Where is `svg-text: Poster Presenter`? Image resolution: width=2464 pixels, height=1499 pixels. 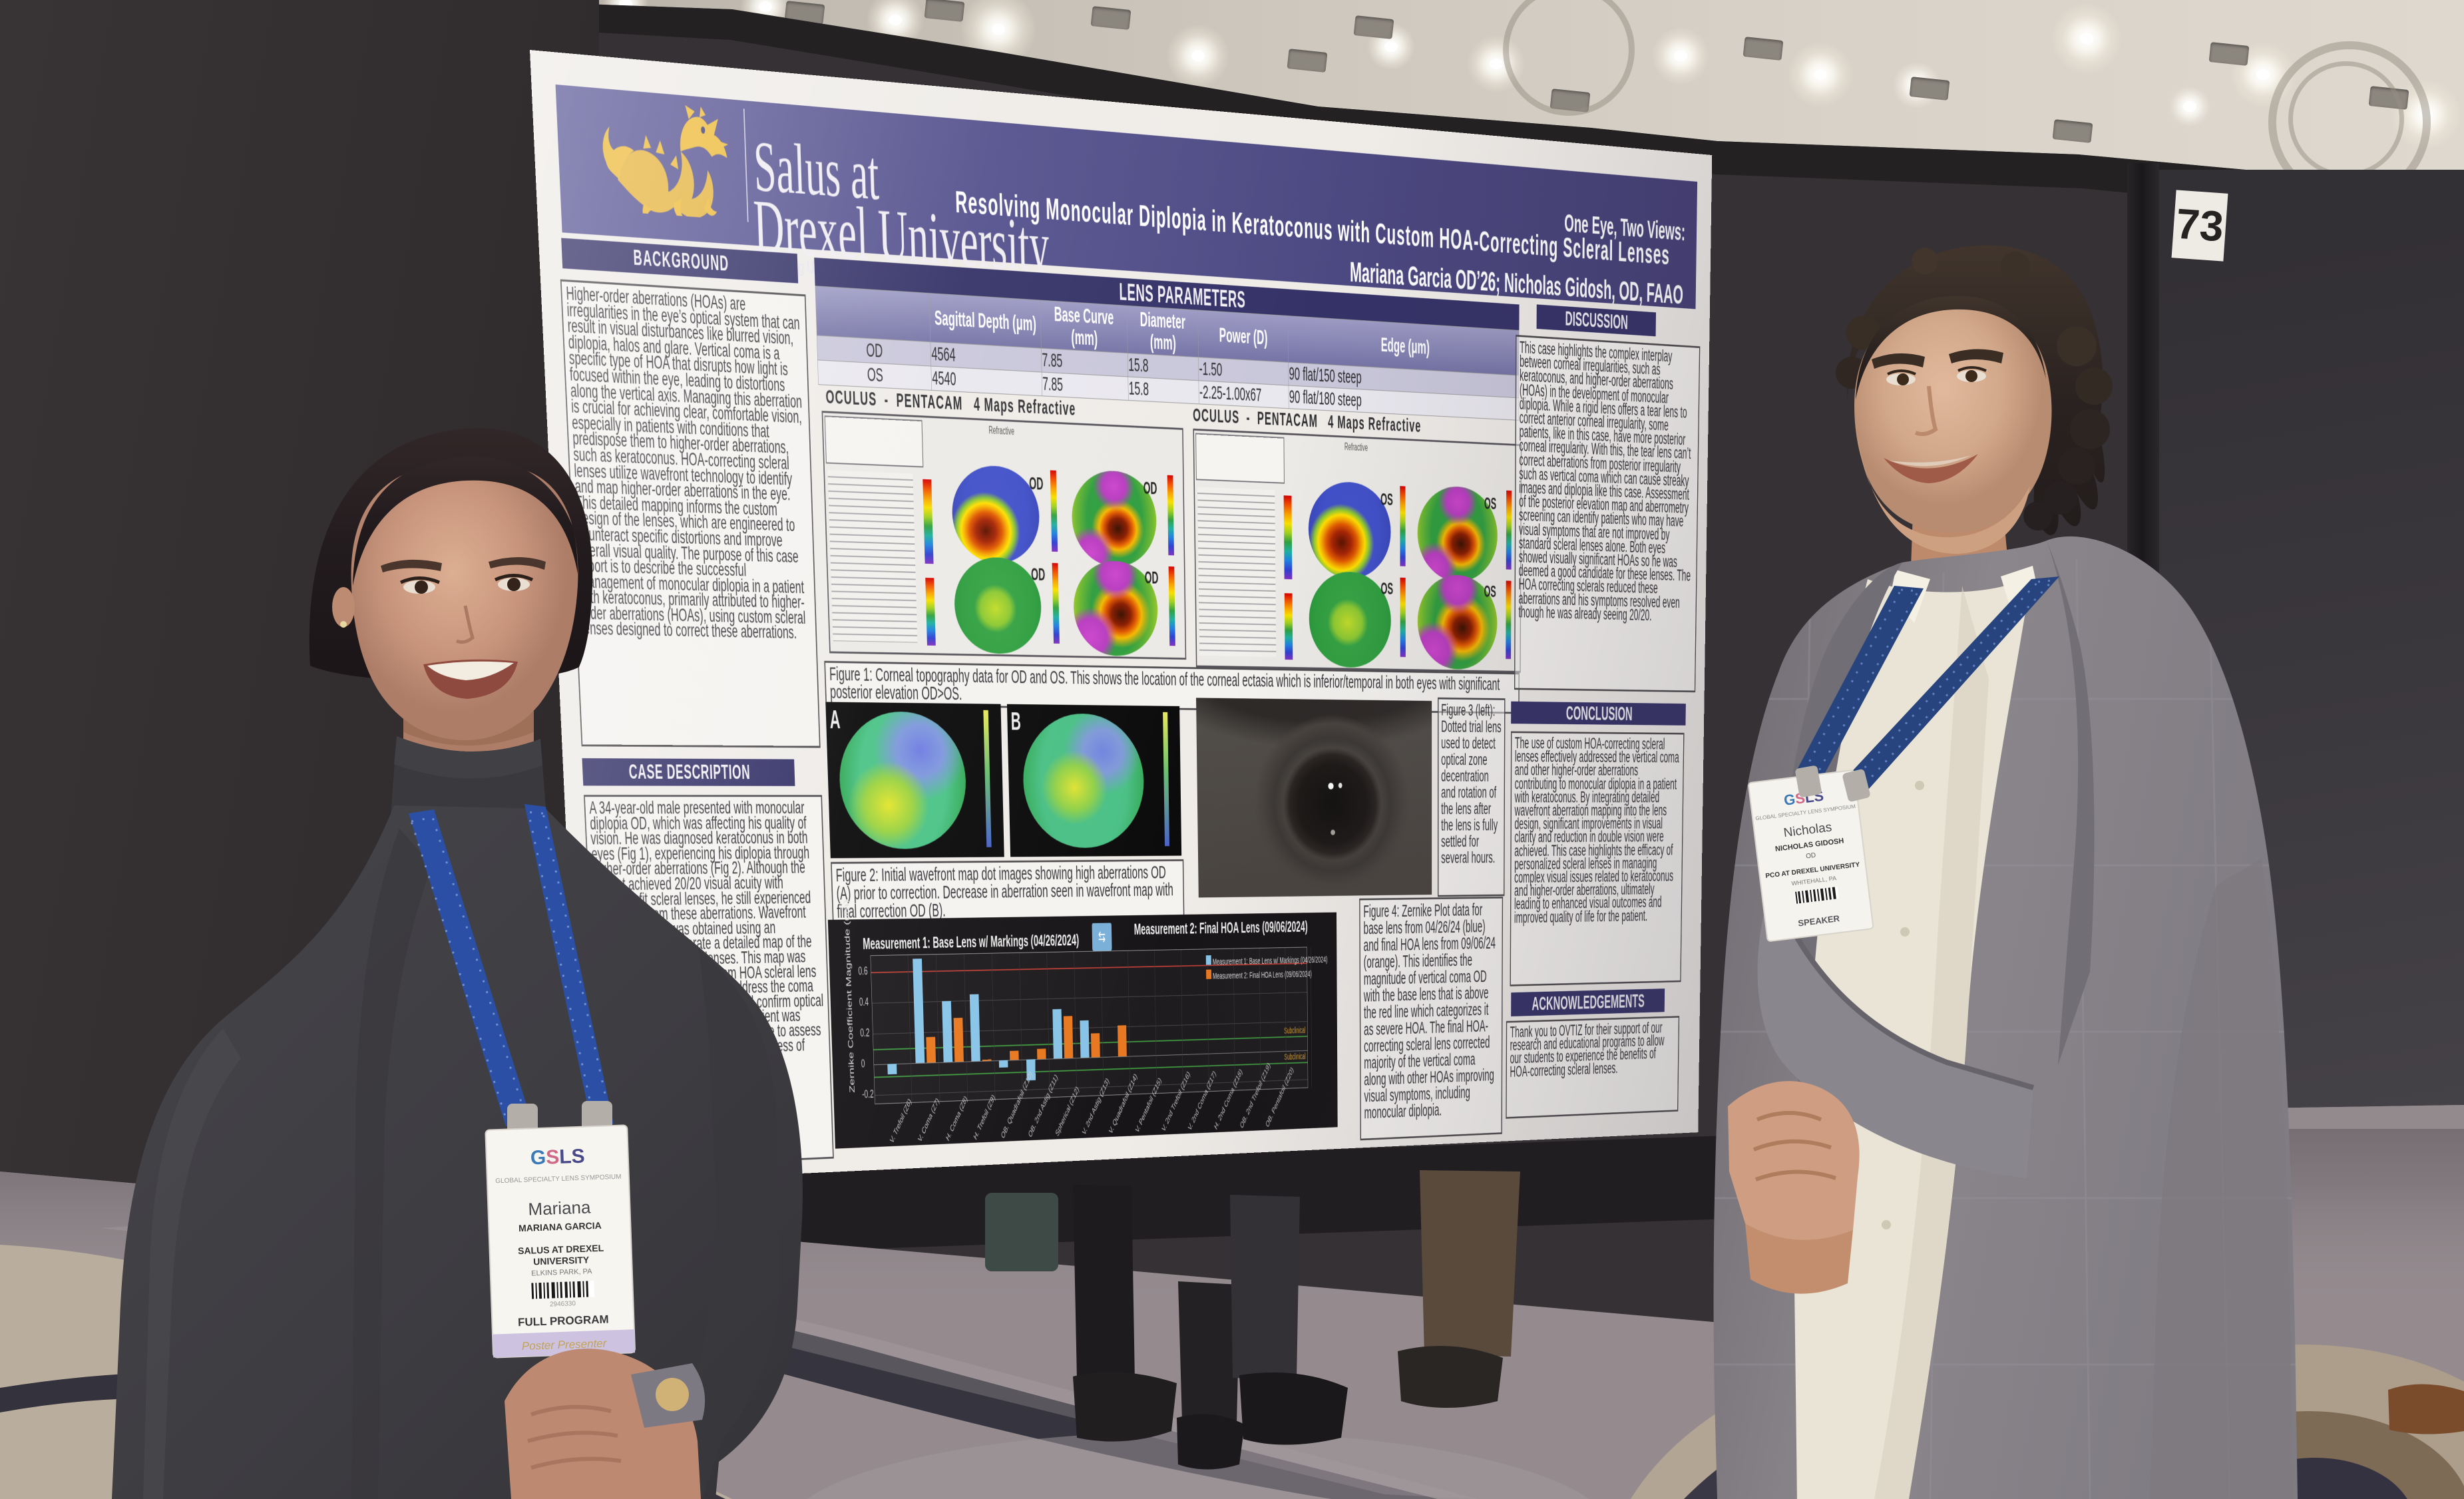 svg-text: Poster Presenter is located at coordinates (565, 1345).